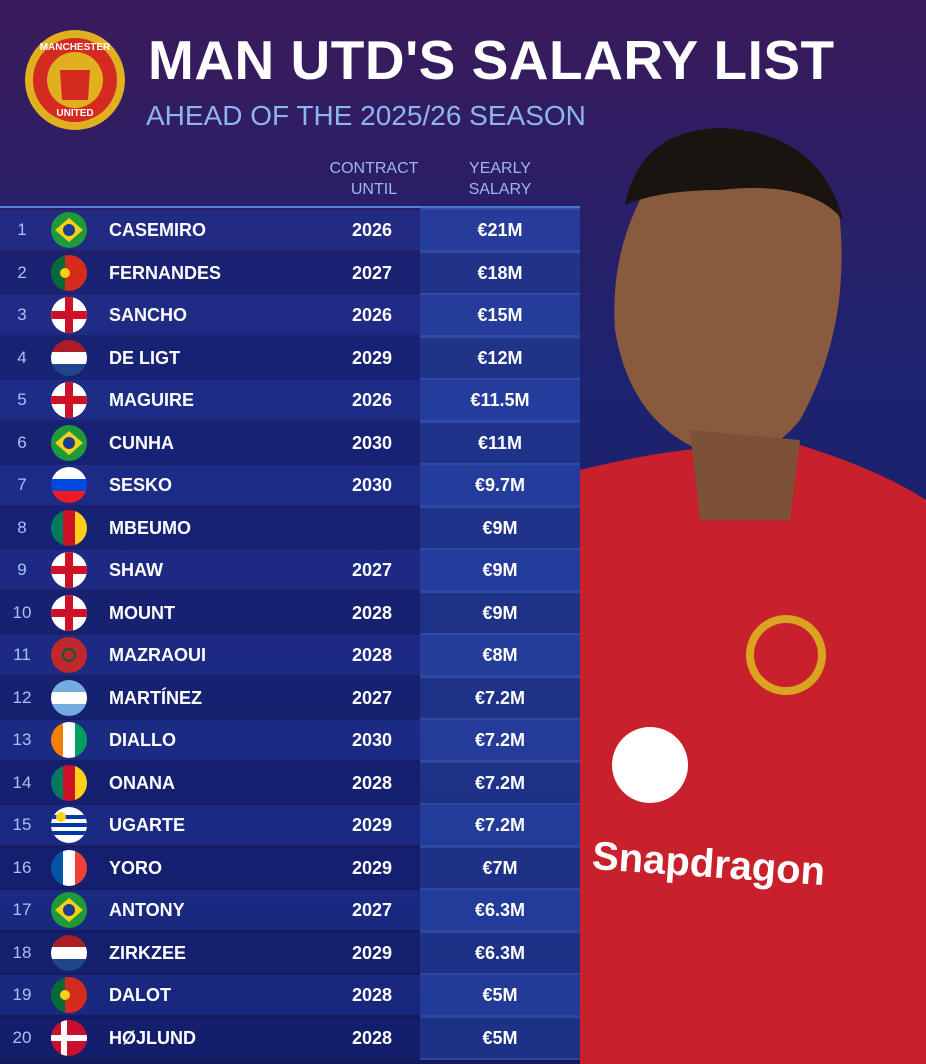 The height and width of the screenshot is (1064, 926). Describe the element at coordinates (290, 527) in the screenshot. I see `table-row: 8 MBEUMO €9M` at that location.